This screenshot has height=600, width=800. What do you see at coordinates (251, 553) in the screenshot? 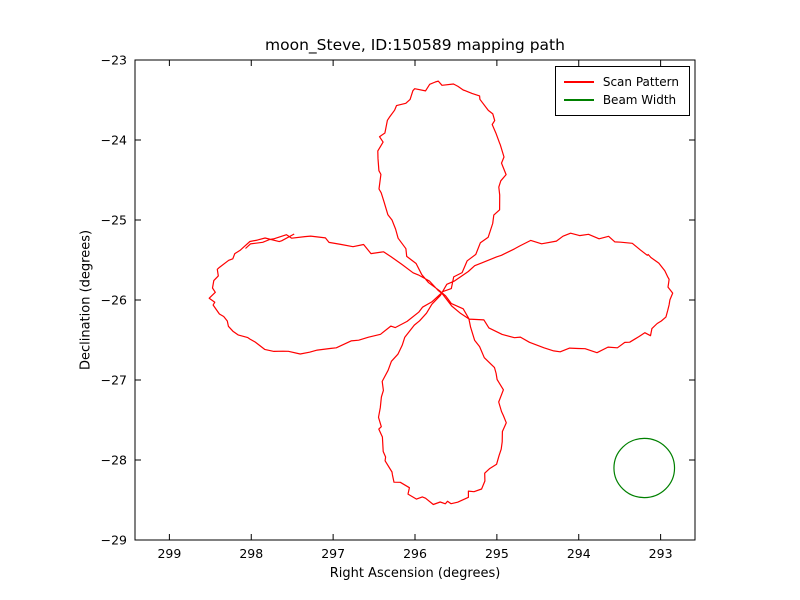
I see `x-tick-label: 298` at bounding box center [251, 553].